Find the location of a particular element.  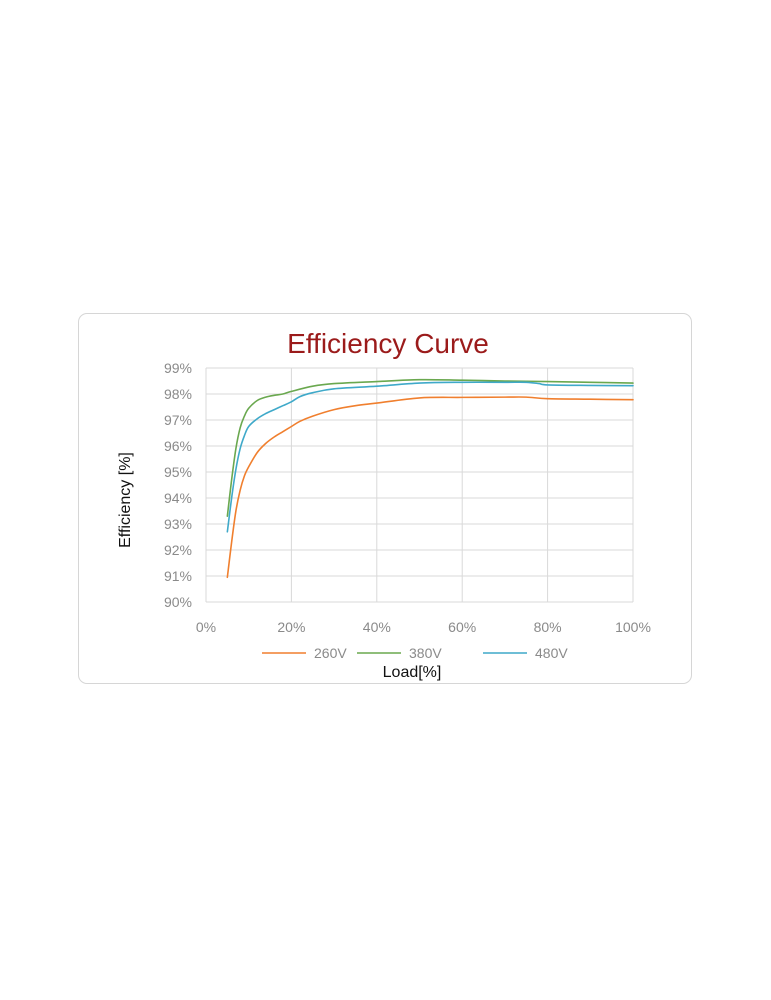

x-tick-labels: 0% 20% 40% 60% 80% 100% is located at coordinates (423, 627).